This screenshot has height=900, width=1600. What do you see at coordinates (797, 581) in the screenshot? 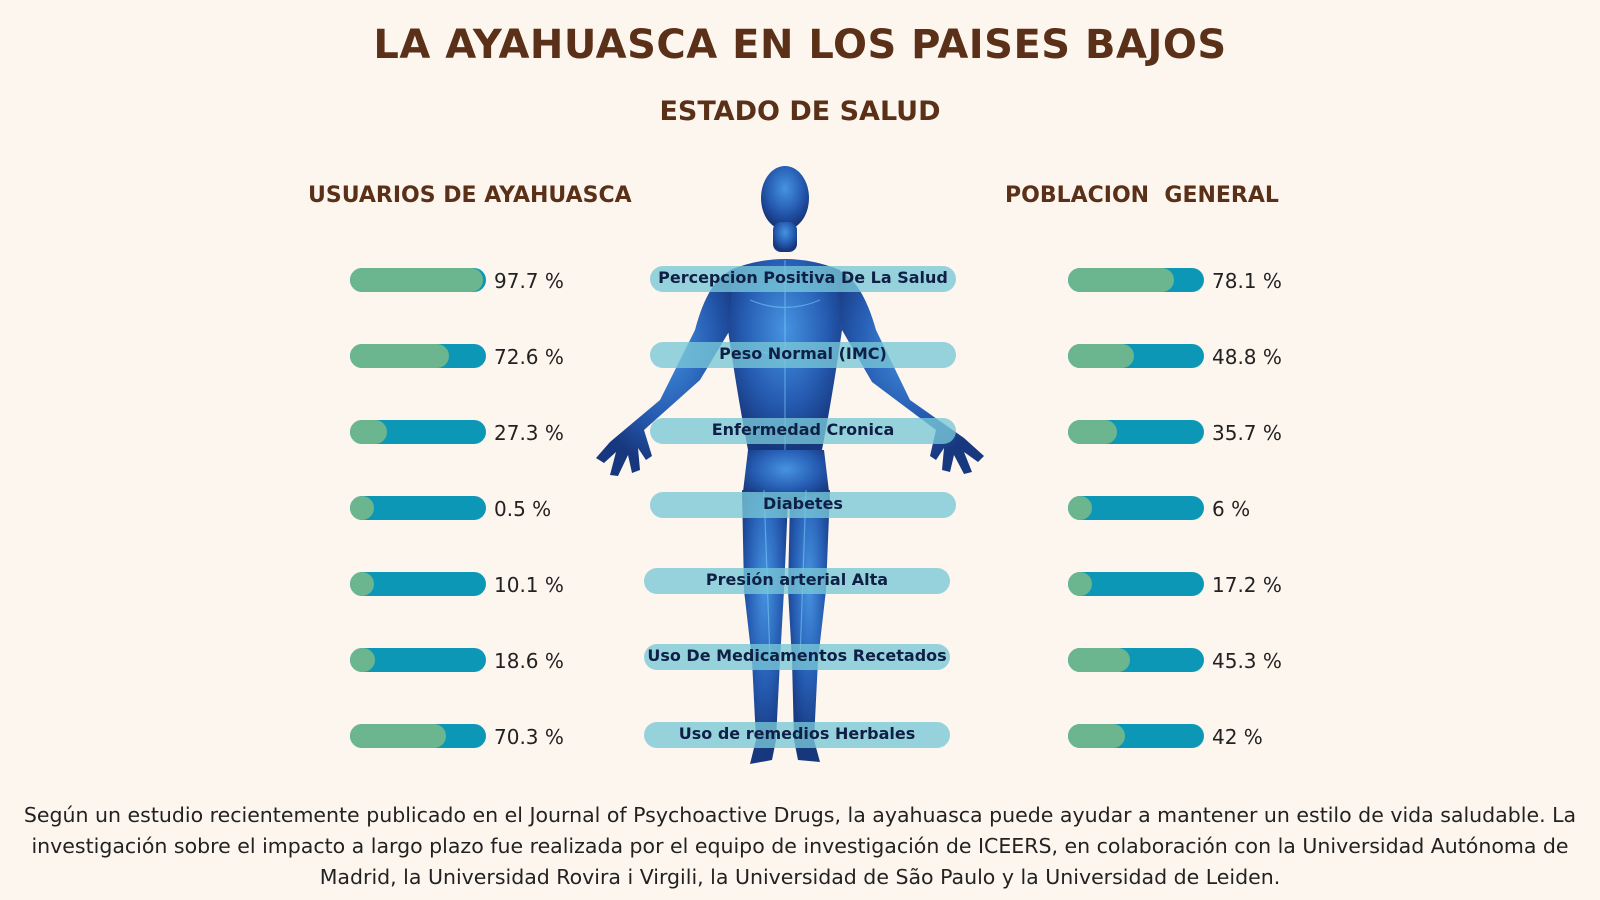
I see `category-label-4: Presión arterial Alta` at bounding box center [797, 581].